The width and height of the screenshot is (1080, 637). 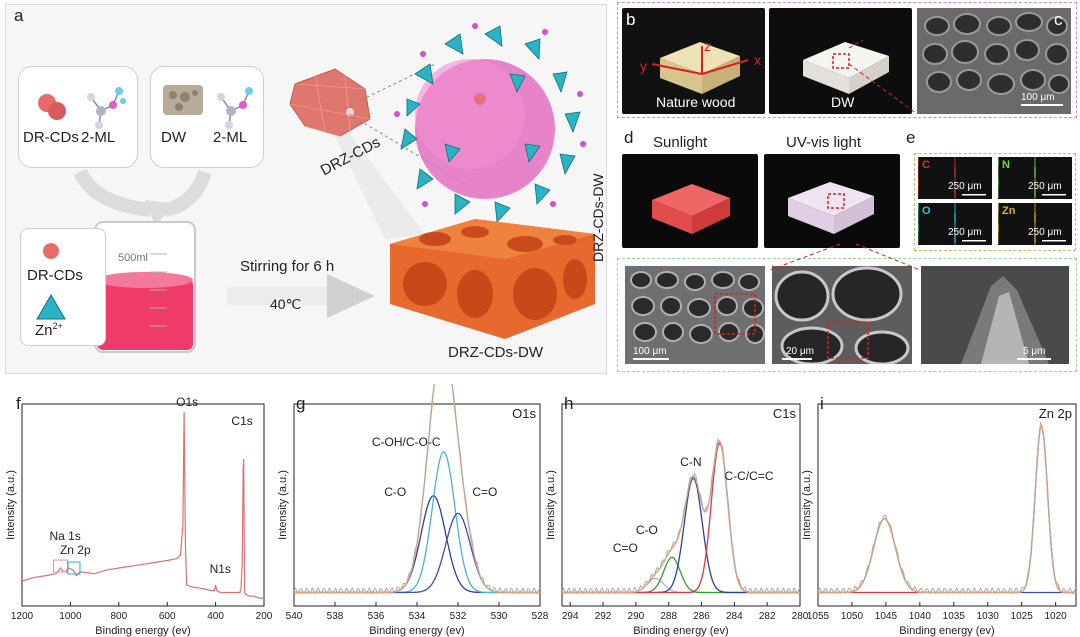 What do you see at coordinates (82, 108) in the screenshot?
I see `drcds-molecule-illustration` at bounding box center [82, 108].